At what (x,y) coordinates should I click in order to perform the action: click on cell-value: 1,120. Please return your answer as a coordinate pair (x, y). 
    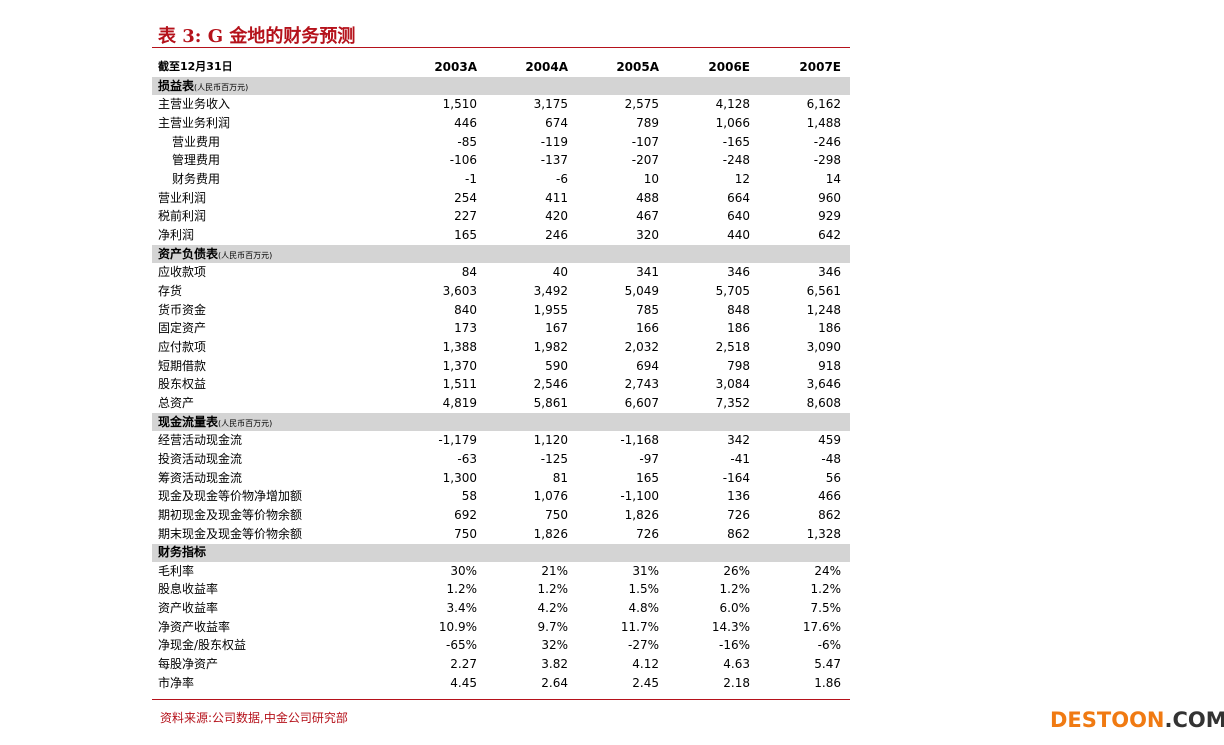
    Looking at the image, I should click on (550, 440).